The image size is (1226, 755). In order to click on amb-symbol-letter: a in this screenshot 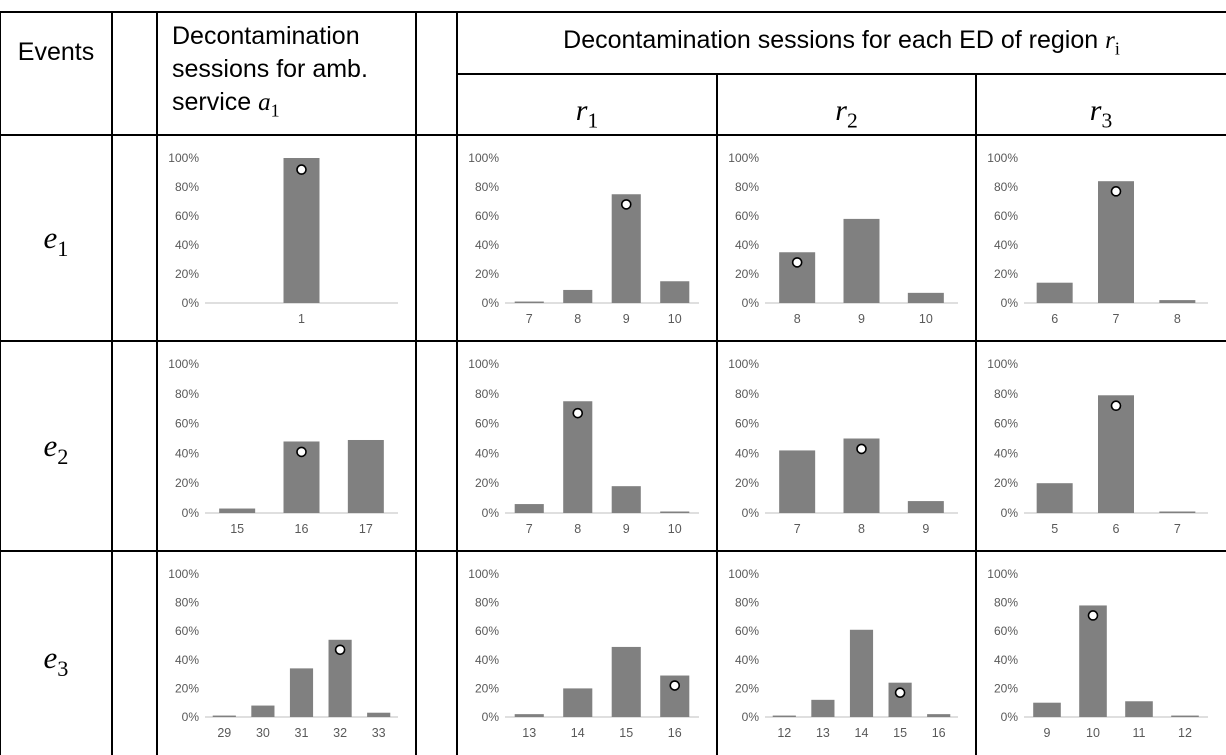, I will do `click(264, 102)`.